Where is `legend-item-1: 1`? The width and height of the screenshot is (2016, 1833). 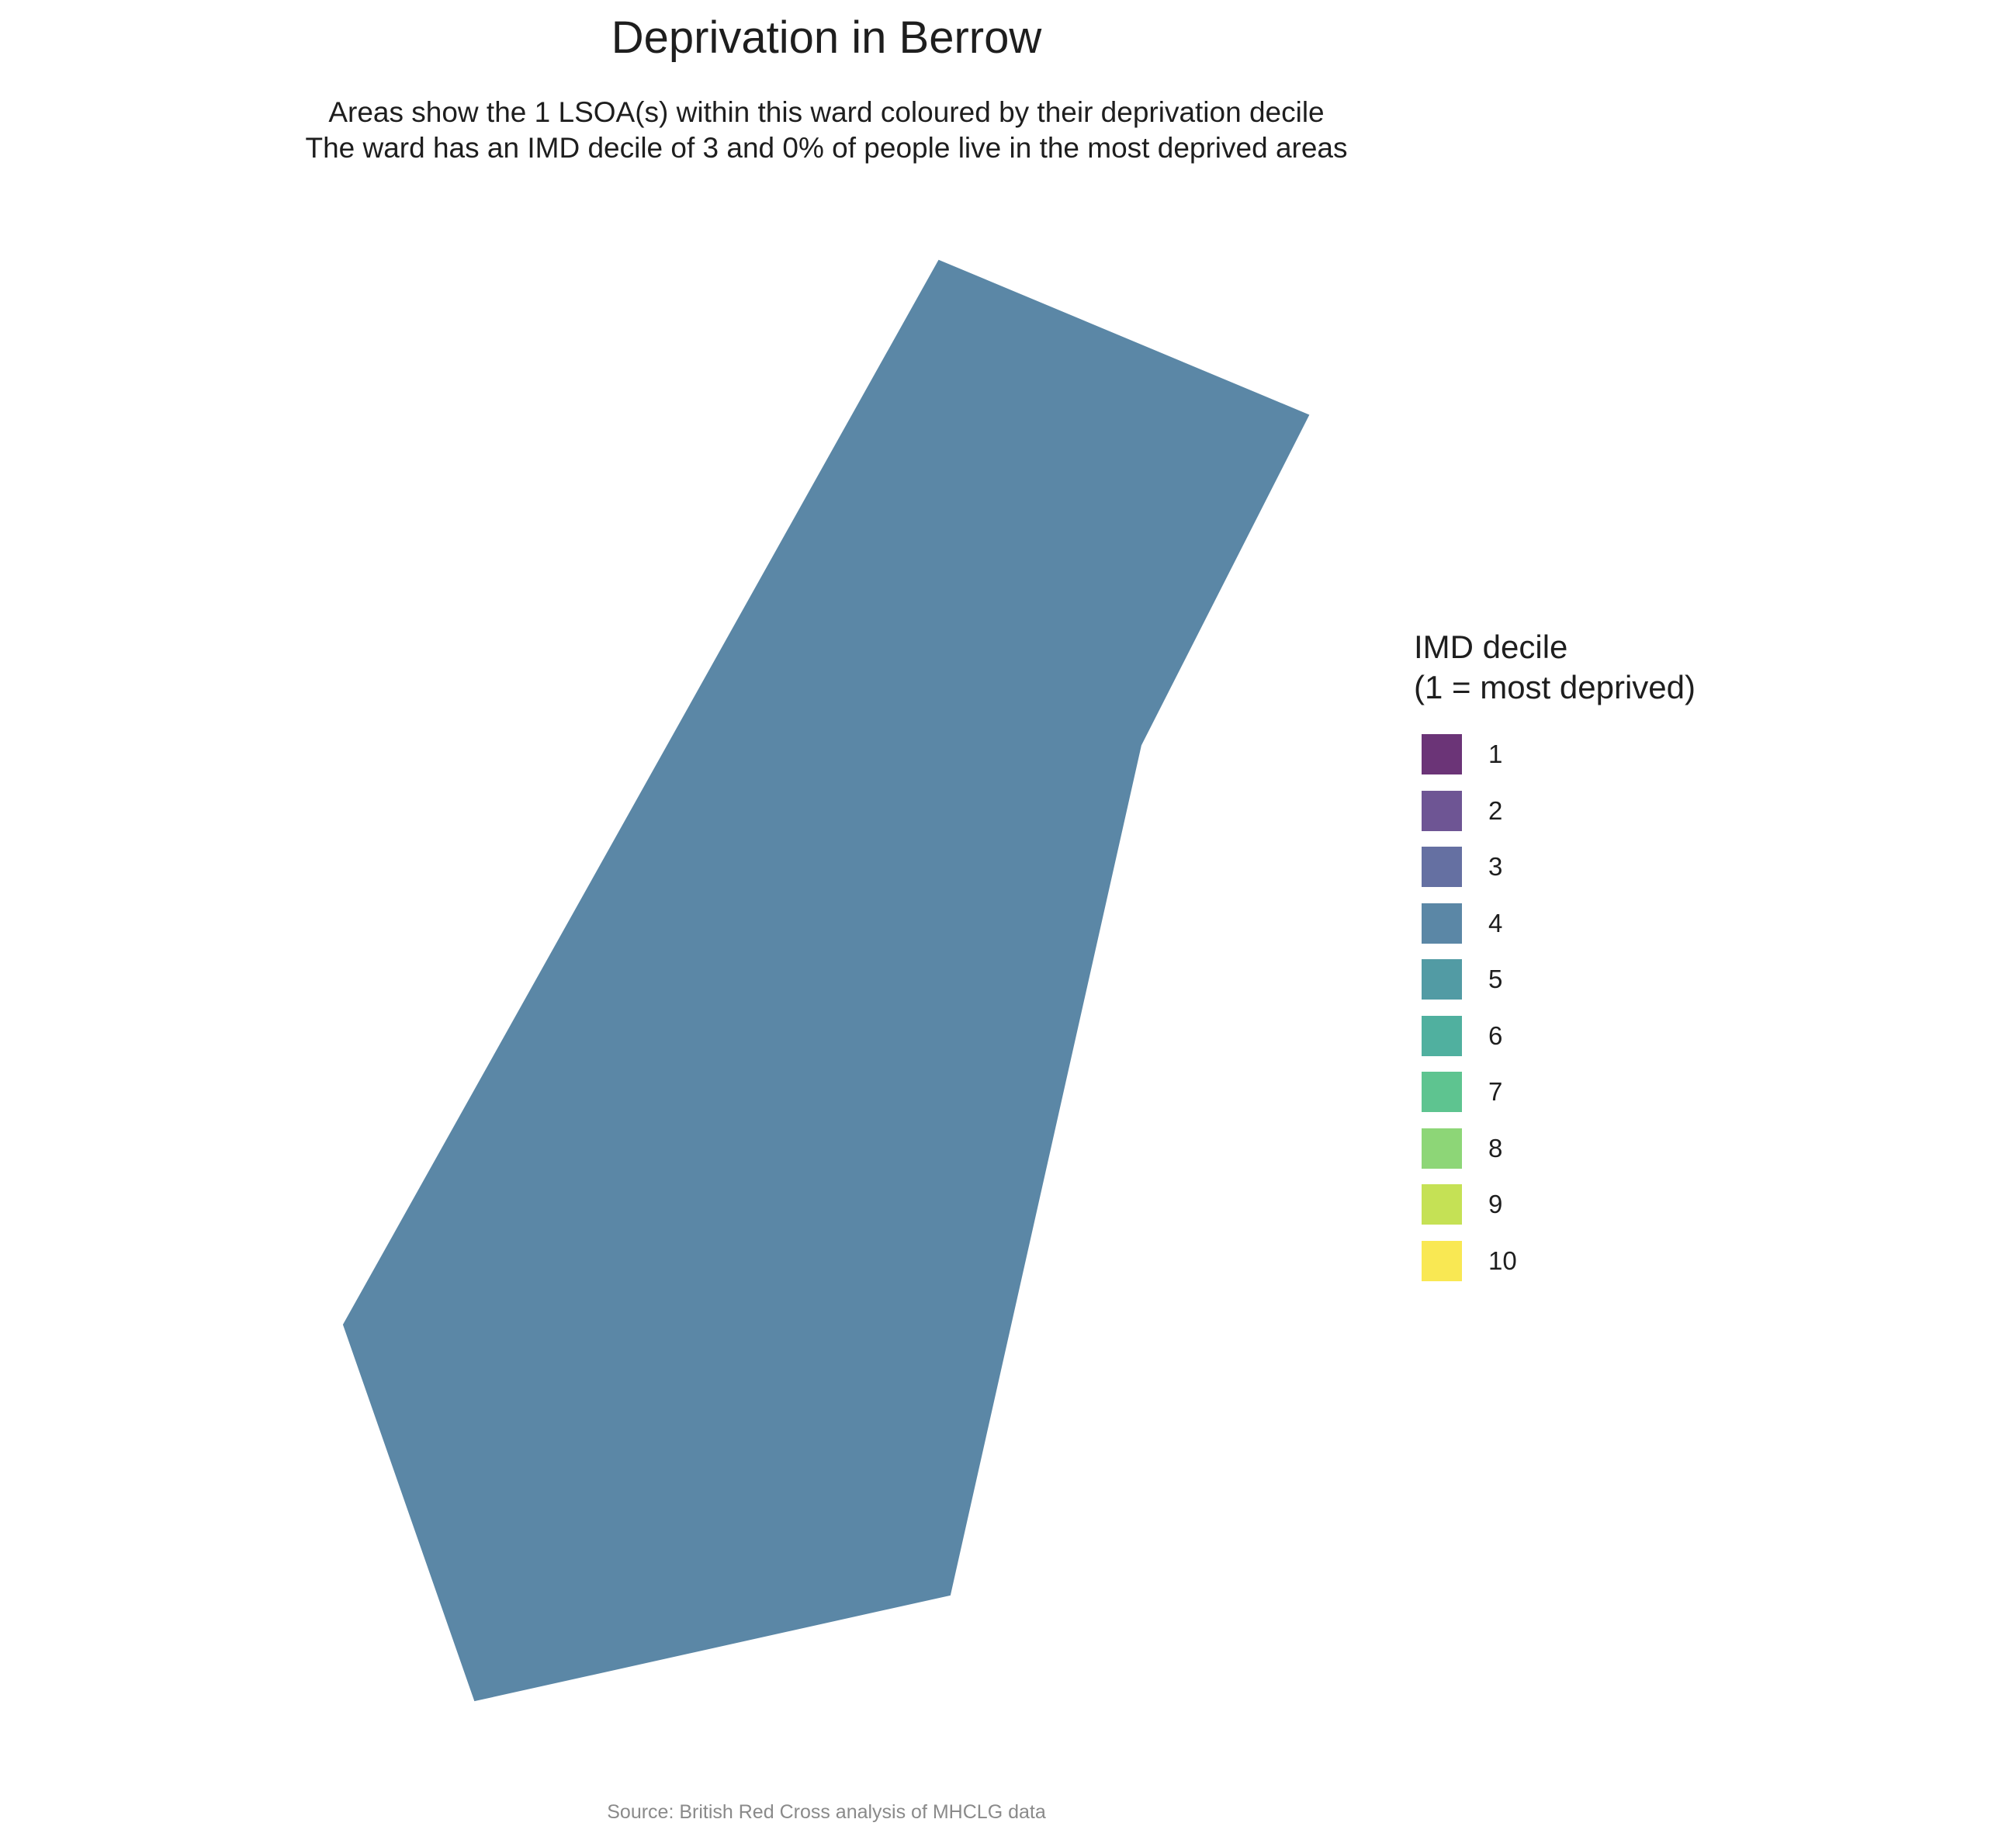
legend-item-1: 1 is located at coordinates (1555, 762).